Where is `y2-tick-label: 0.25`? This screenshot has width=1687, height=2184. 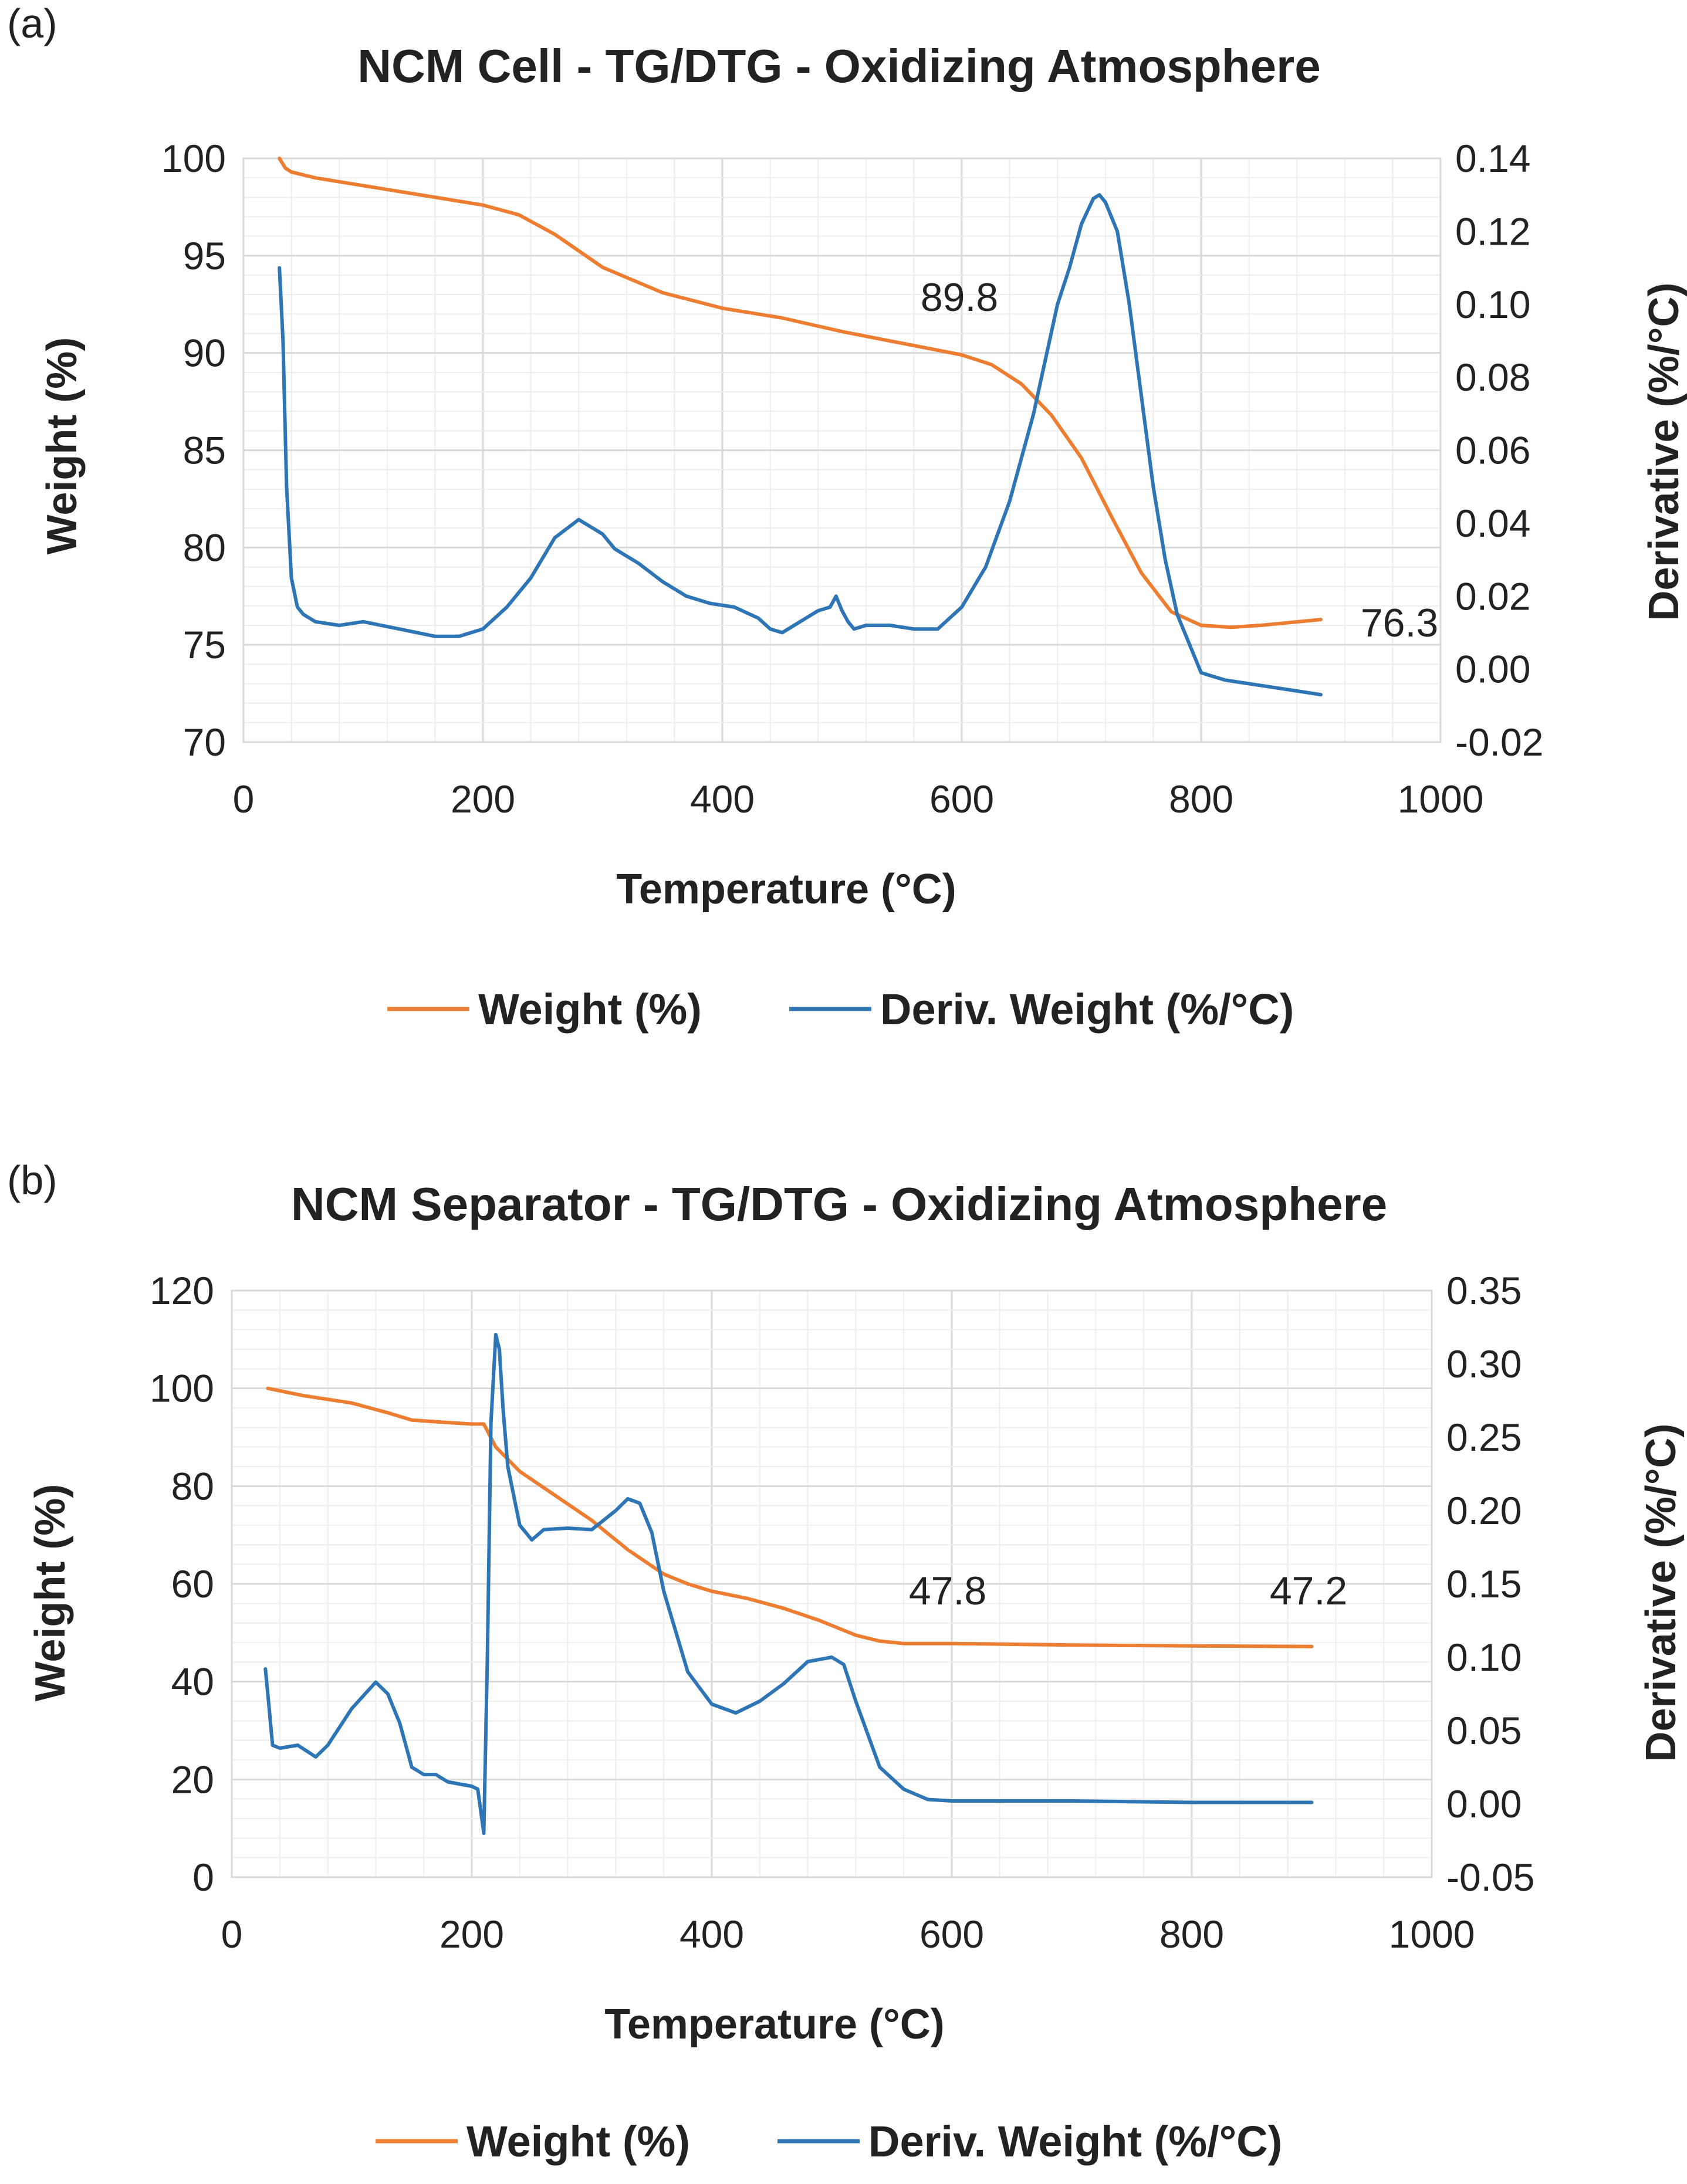 y2-tick-label: 0.25 is located at coordinates (1484, 1437).